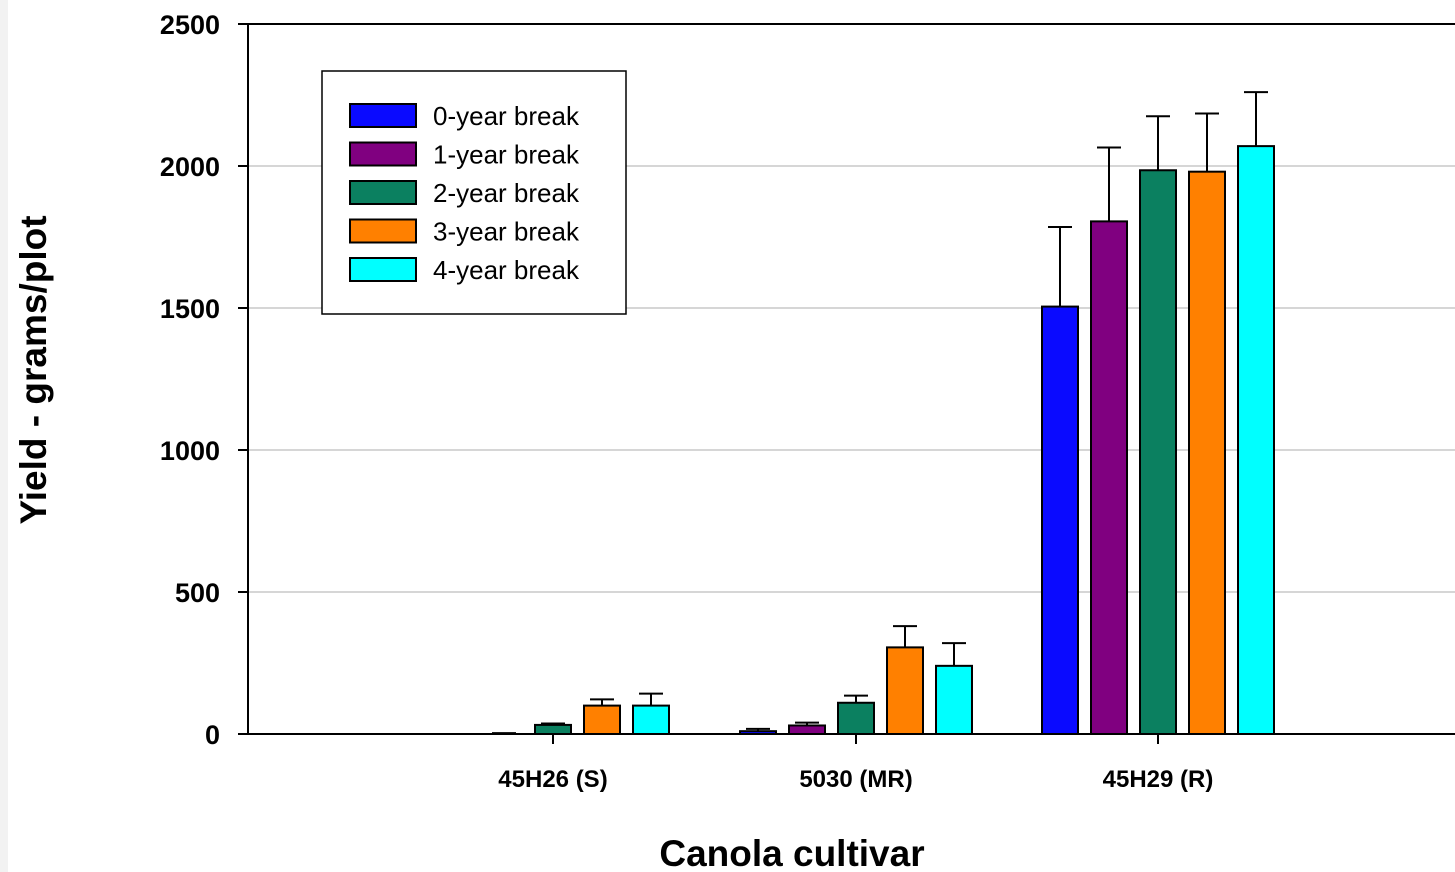 Image resolution: width=1455 pixels, height=872 pixels. I want to click on y-tick-labels: 0 500 1000 1500 2000 2500, so click(204, 380).